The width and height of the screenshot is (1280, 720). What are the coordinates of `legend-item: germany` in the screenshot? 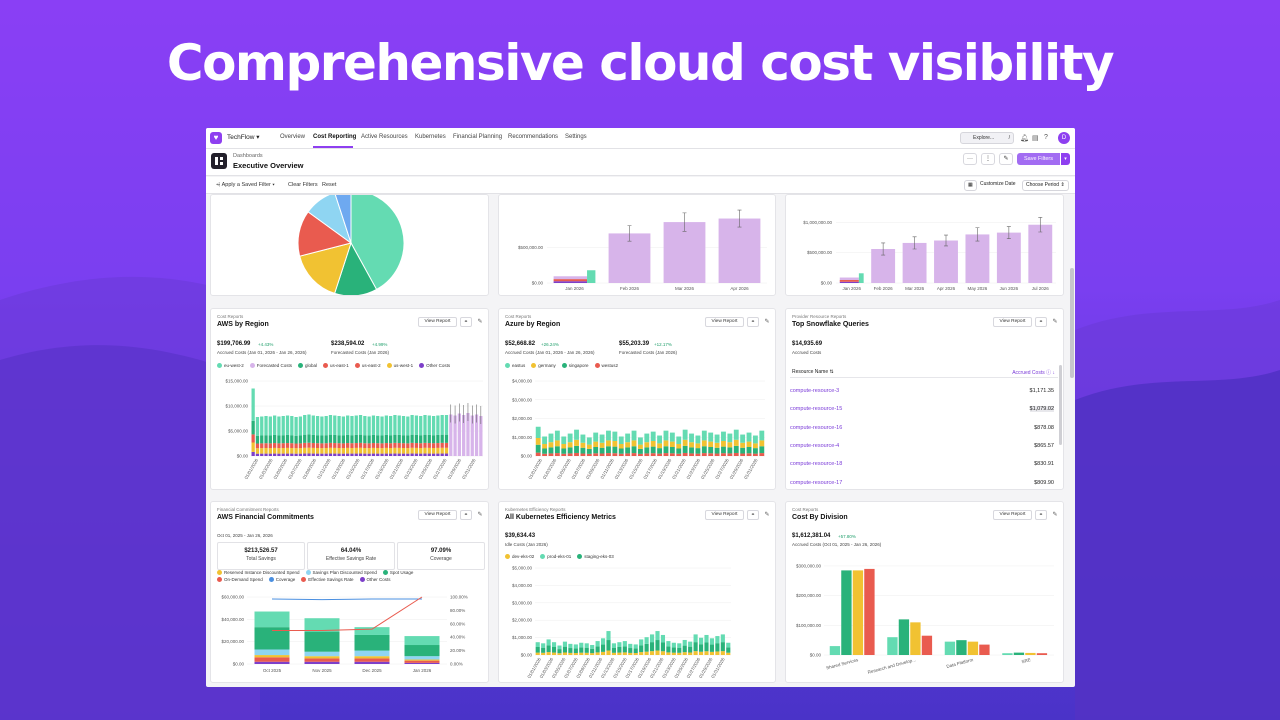 It's located at (543, 365).